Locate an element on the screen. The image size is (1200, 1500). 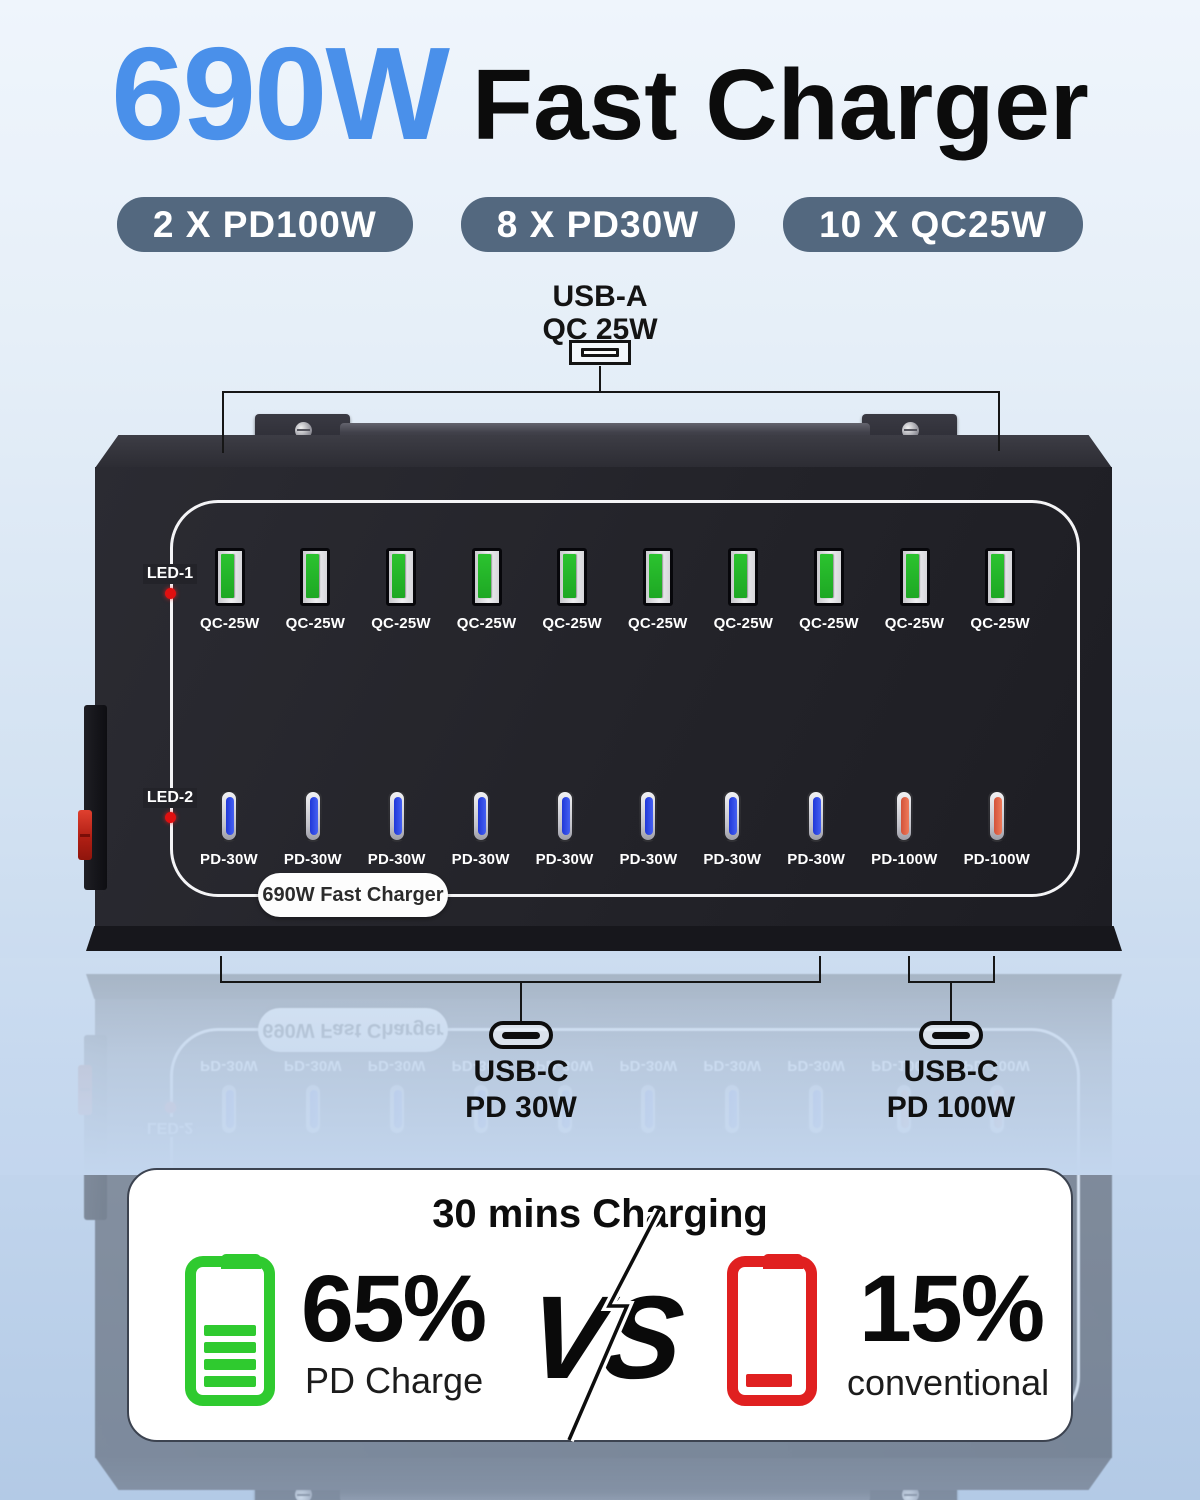
pd30-callout-label: USB-C PD 30W is located at coordinates (521, 1090).